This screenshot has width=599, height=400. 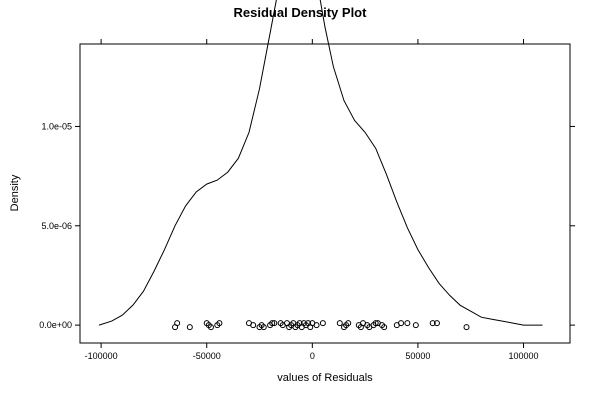 What do you see at coordinates (301, 12) in the screenshot?
I see `chart-title: Residual Density Plot` at bounding box center [301, 12].